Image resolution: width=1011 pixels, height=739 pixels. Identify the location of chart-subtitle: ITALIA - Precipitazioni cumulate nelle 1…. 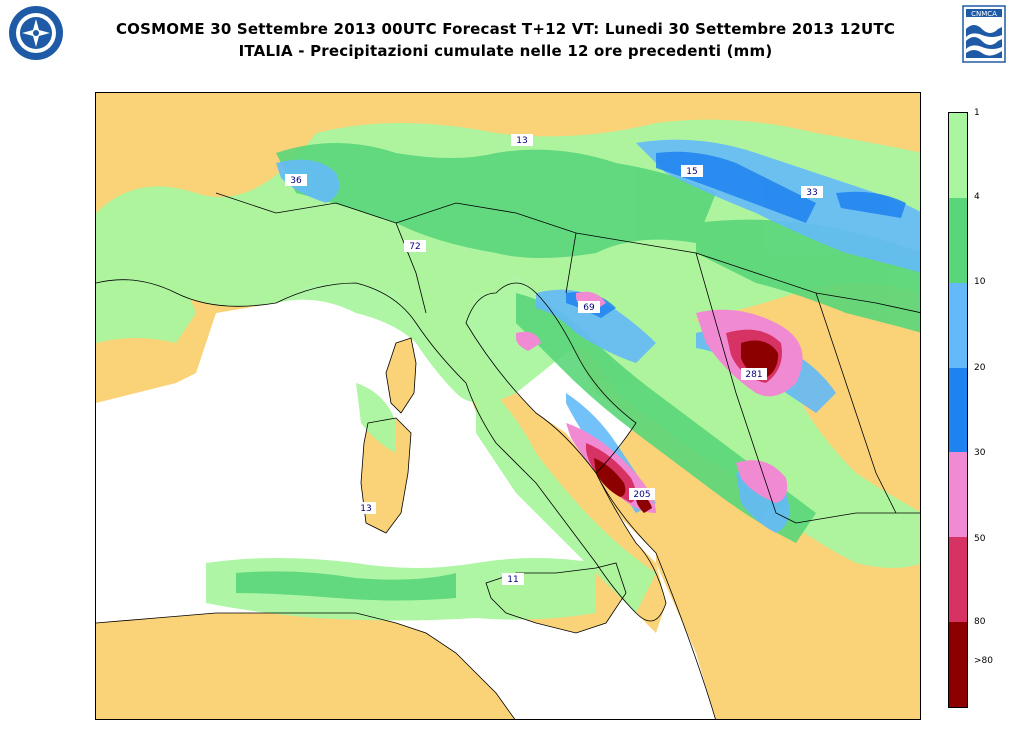
(505, 51).